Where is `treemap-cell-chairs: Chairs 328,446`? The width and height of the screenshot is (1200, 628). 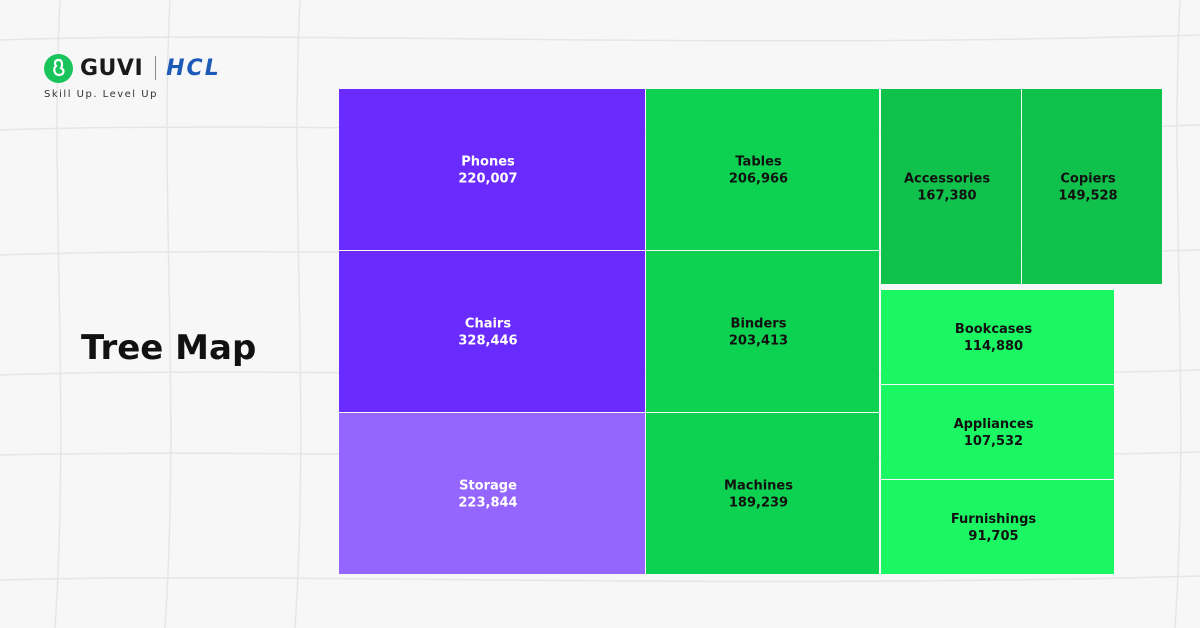
treemap-cell-chairs: Chairs 328,446 is located at coordinates (492, 331).